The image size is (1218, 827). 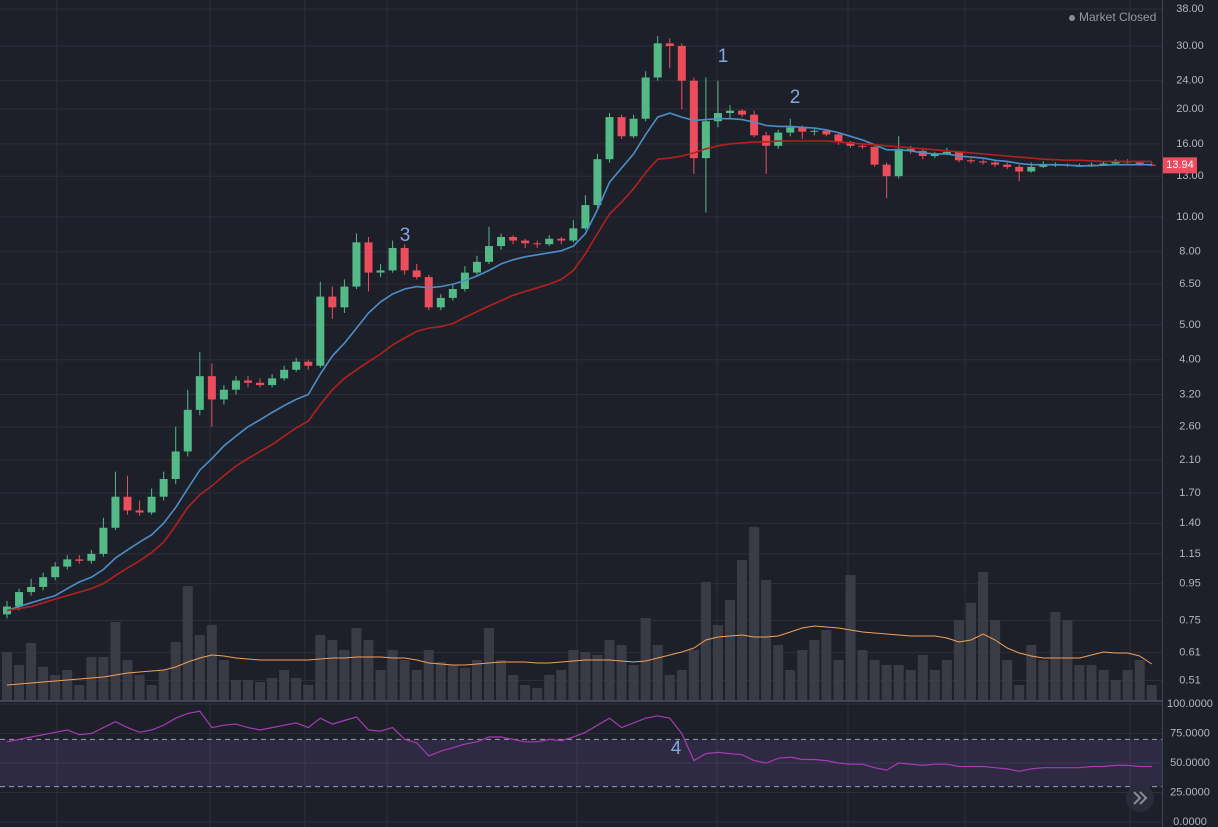 What do you see at coordinates (405, 235) in the screenshot?
I see `annotation: 3` at bounding box center [405, 235].